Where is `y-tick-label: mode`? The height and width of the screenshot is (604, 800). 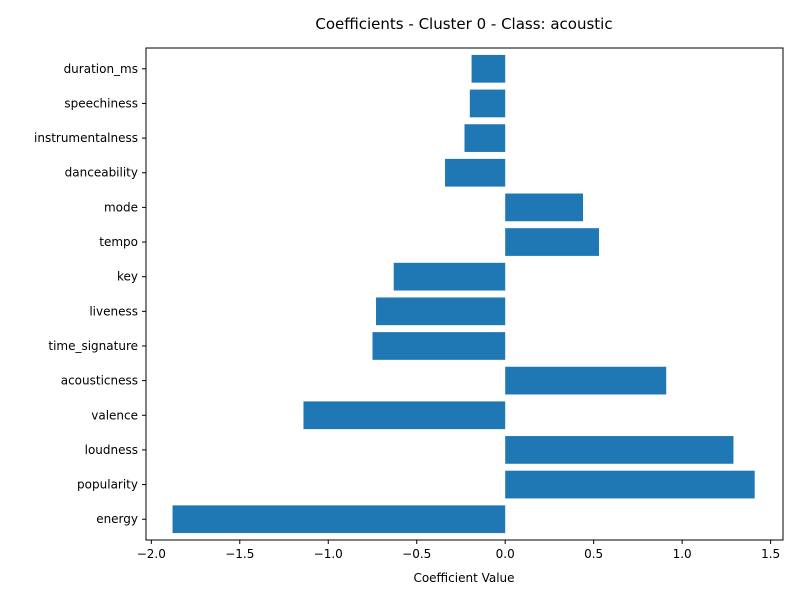 y-tick-label: mode is located at coordinates (121, 207).